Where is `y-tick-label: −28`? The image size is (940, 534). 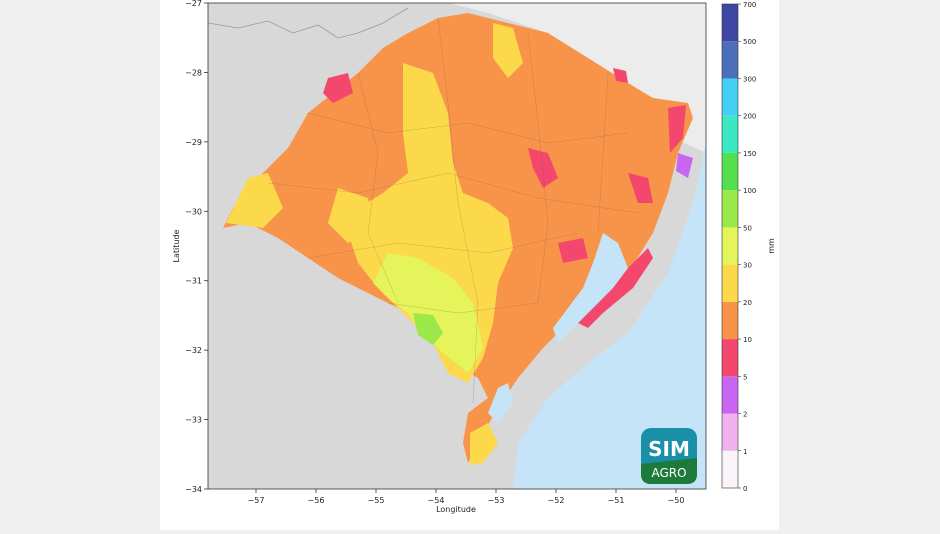
y-tick-label: −28 is located at coordinates (193, 72).